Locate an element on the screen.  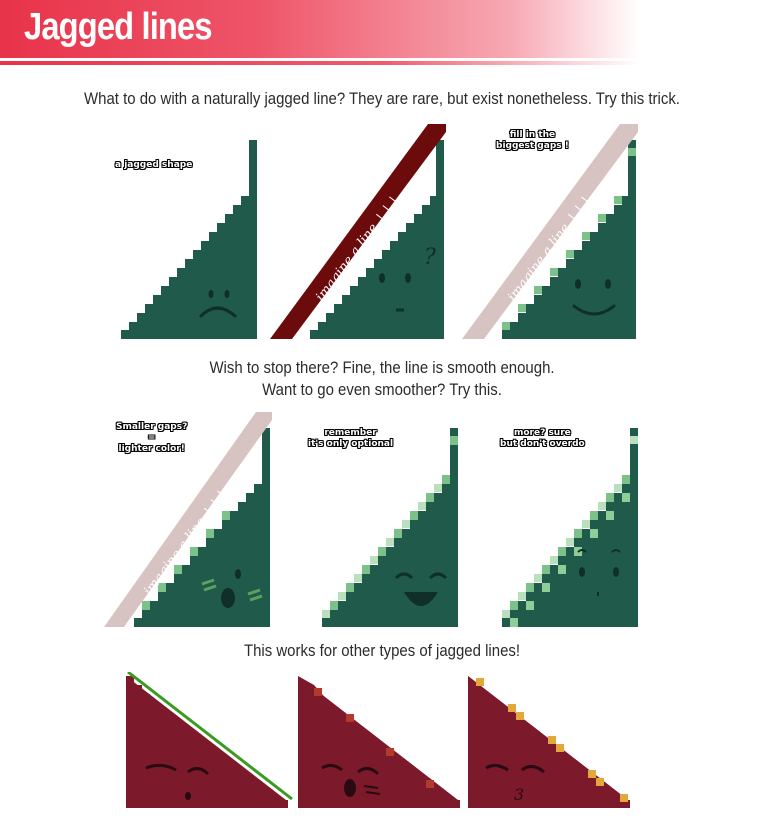
page-title: Jagged lines is located at coordinates (118, 27).